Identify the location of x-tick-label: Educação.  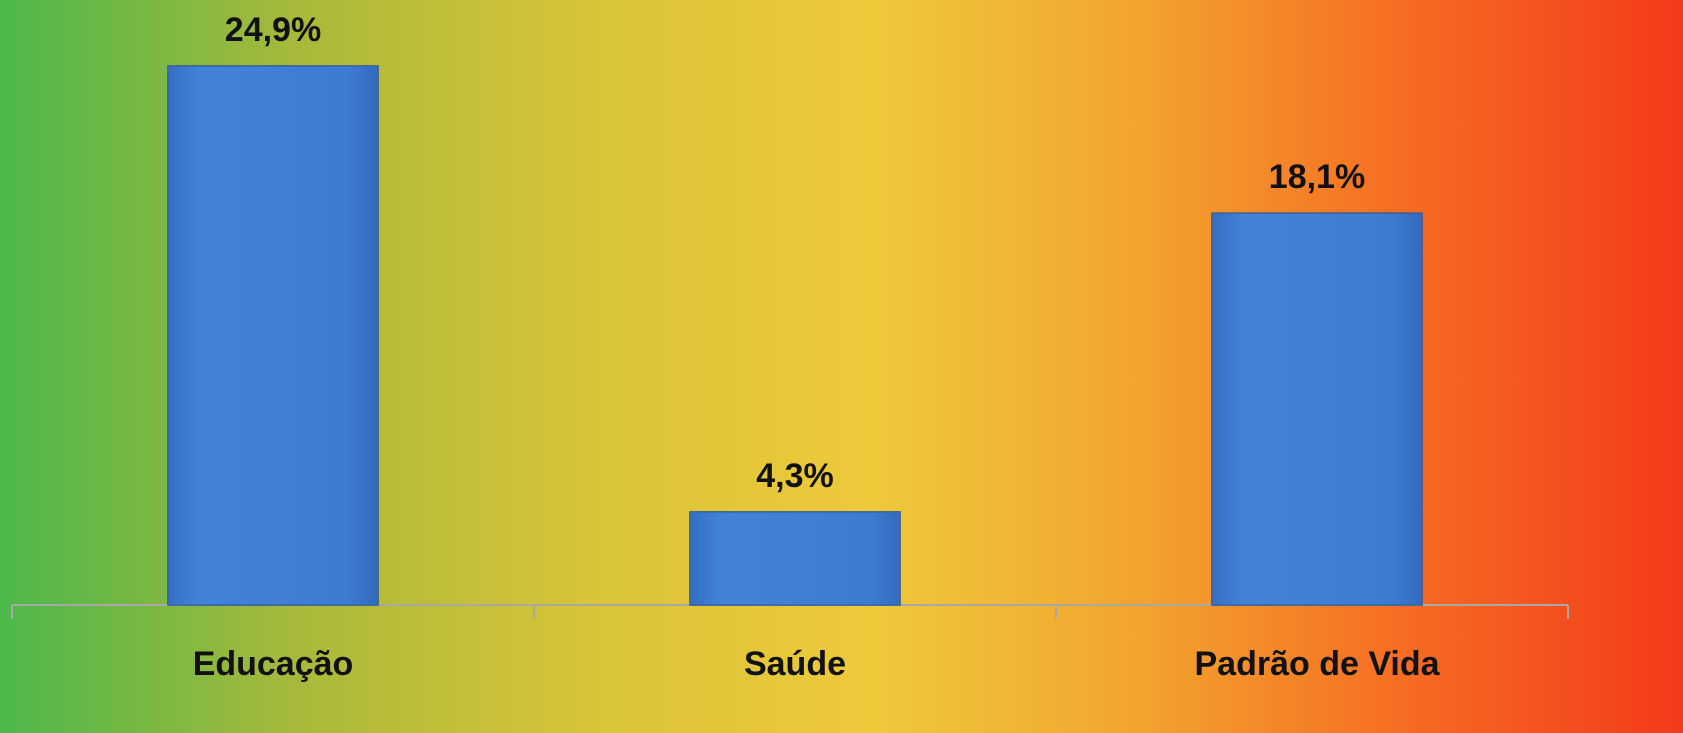
(273, 664).